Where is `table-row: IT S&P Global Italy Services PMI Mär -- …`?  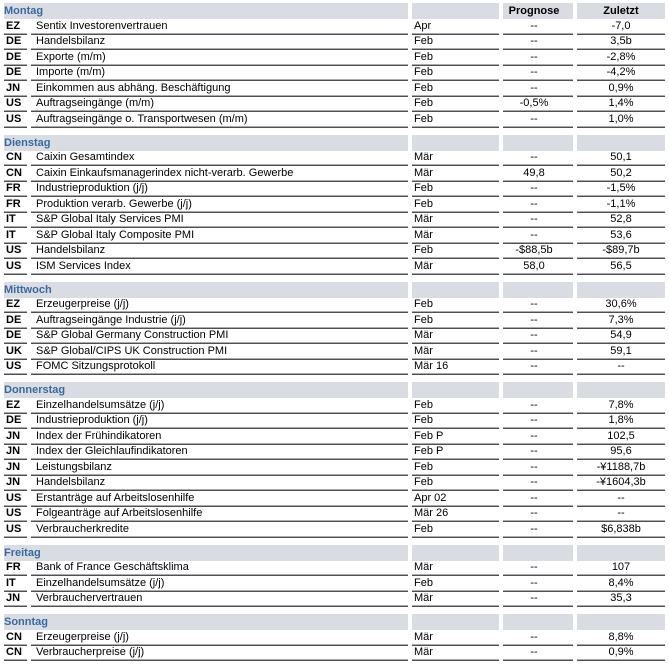
table-row: IT S&P Global Italy Services PMI Mär -- … is located at coordinates (334, 221).